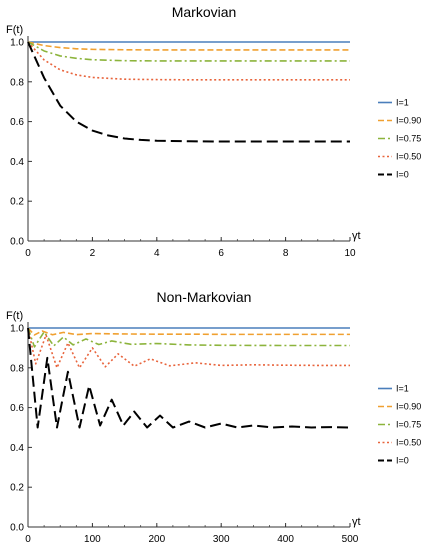 This screenshot has width=430, height=550. What do you see at coordinates (350, 539) in the screenshot?
I see `x-tick-label: 500` at bounding box center [350, 539].